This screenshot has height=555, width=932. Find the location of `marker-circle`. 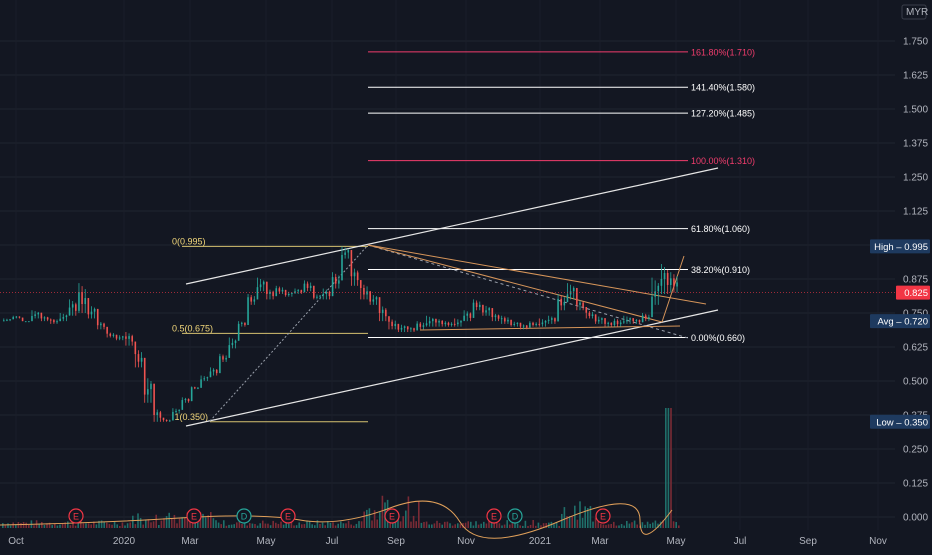

marker-circle is located at coordinates (288, 516).